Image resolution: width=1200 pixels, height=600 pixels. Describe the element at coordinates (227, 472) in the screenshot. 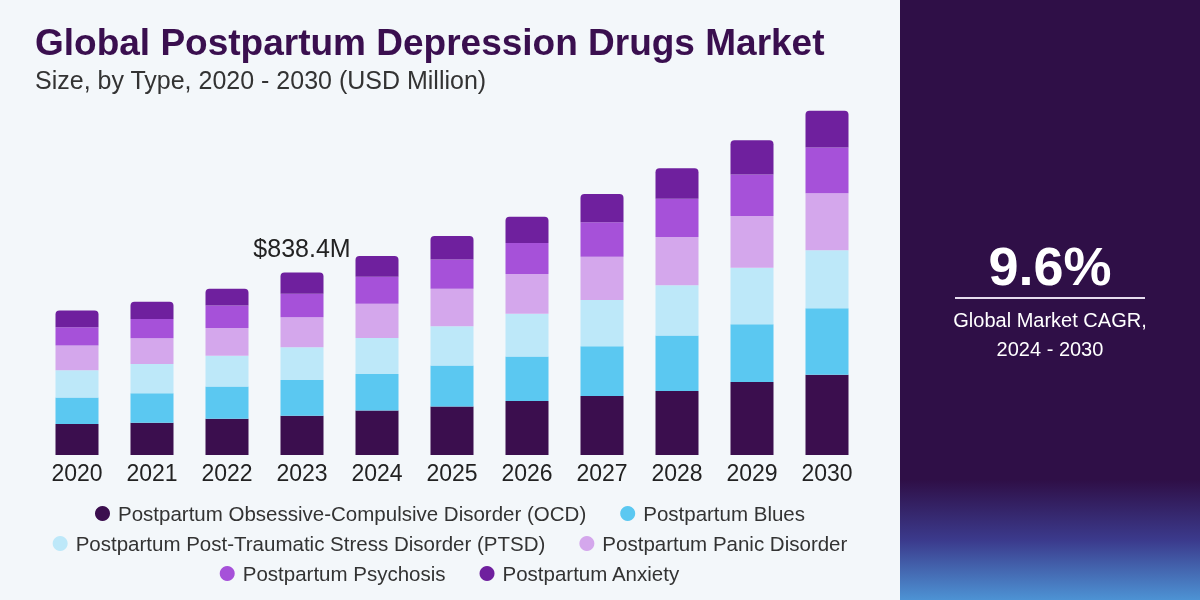

I see `x-tick-label: 2022` at that location.